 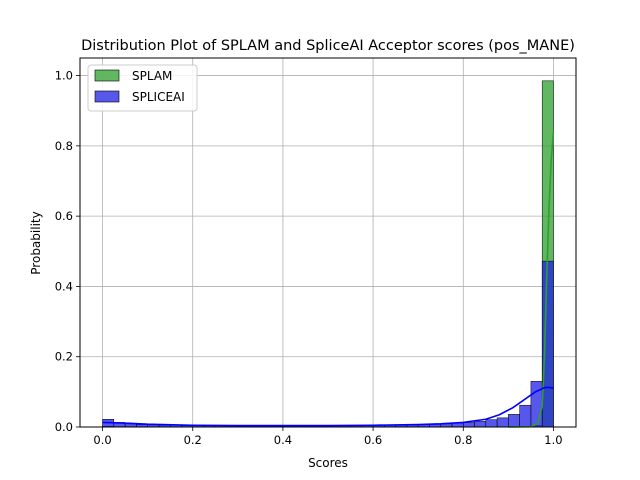 I want to click on legend-swatch-splam, so click(x=107, y=75).